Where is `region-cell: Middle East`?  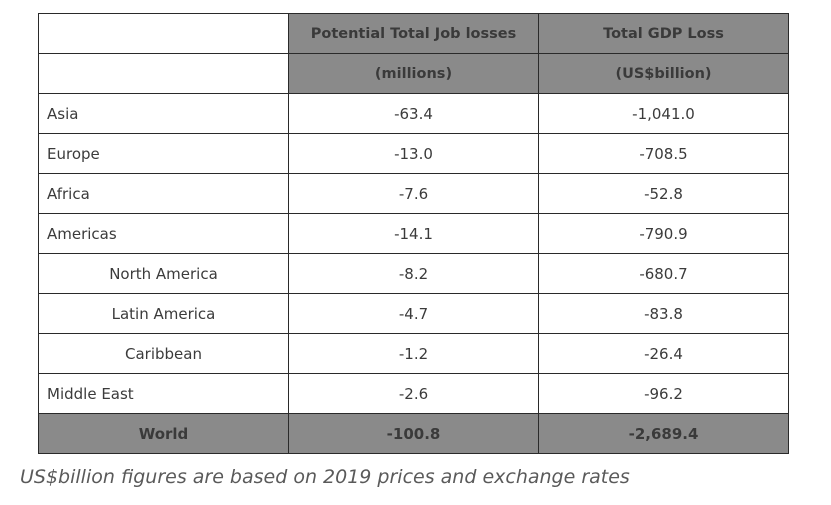
region-cell: Middle East is located at coordinates (163, 393).